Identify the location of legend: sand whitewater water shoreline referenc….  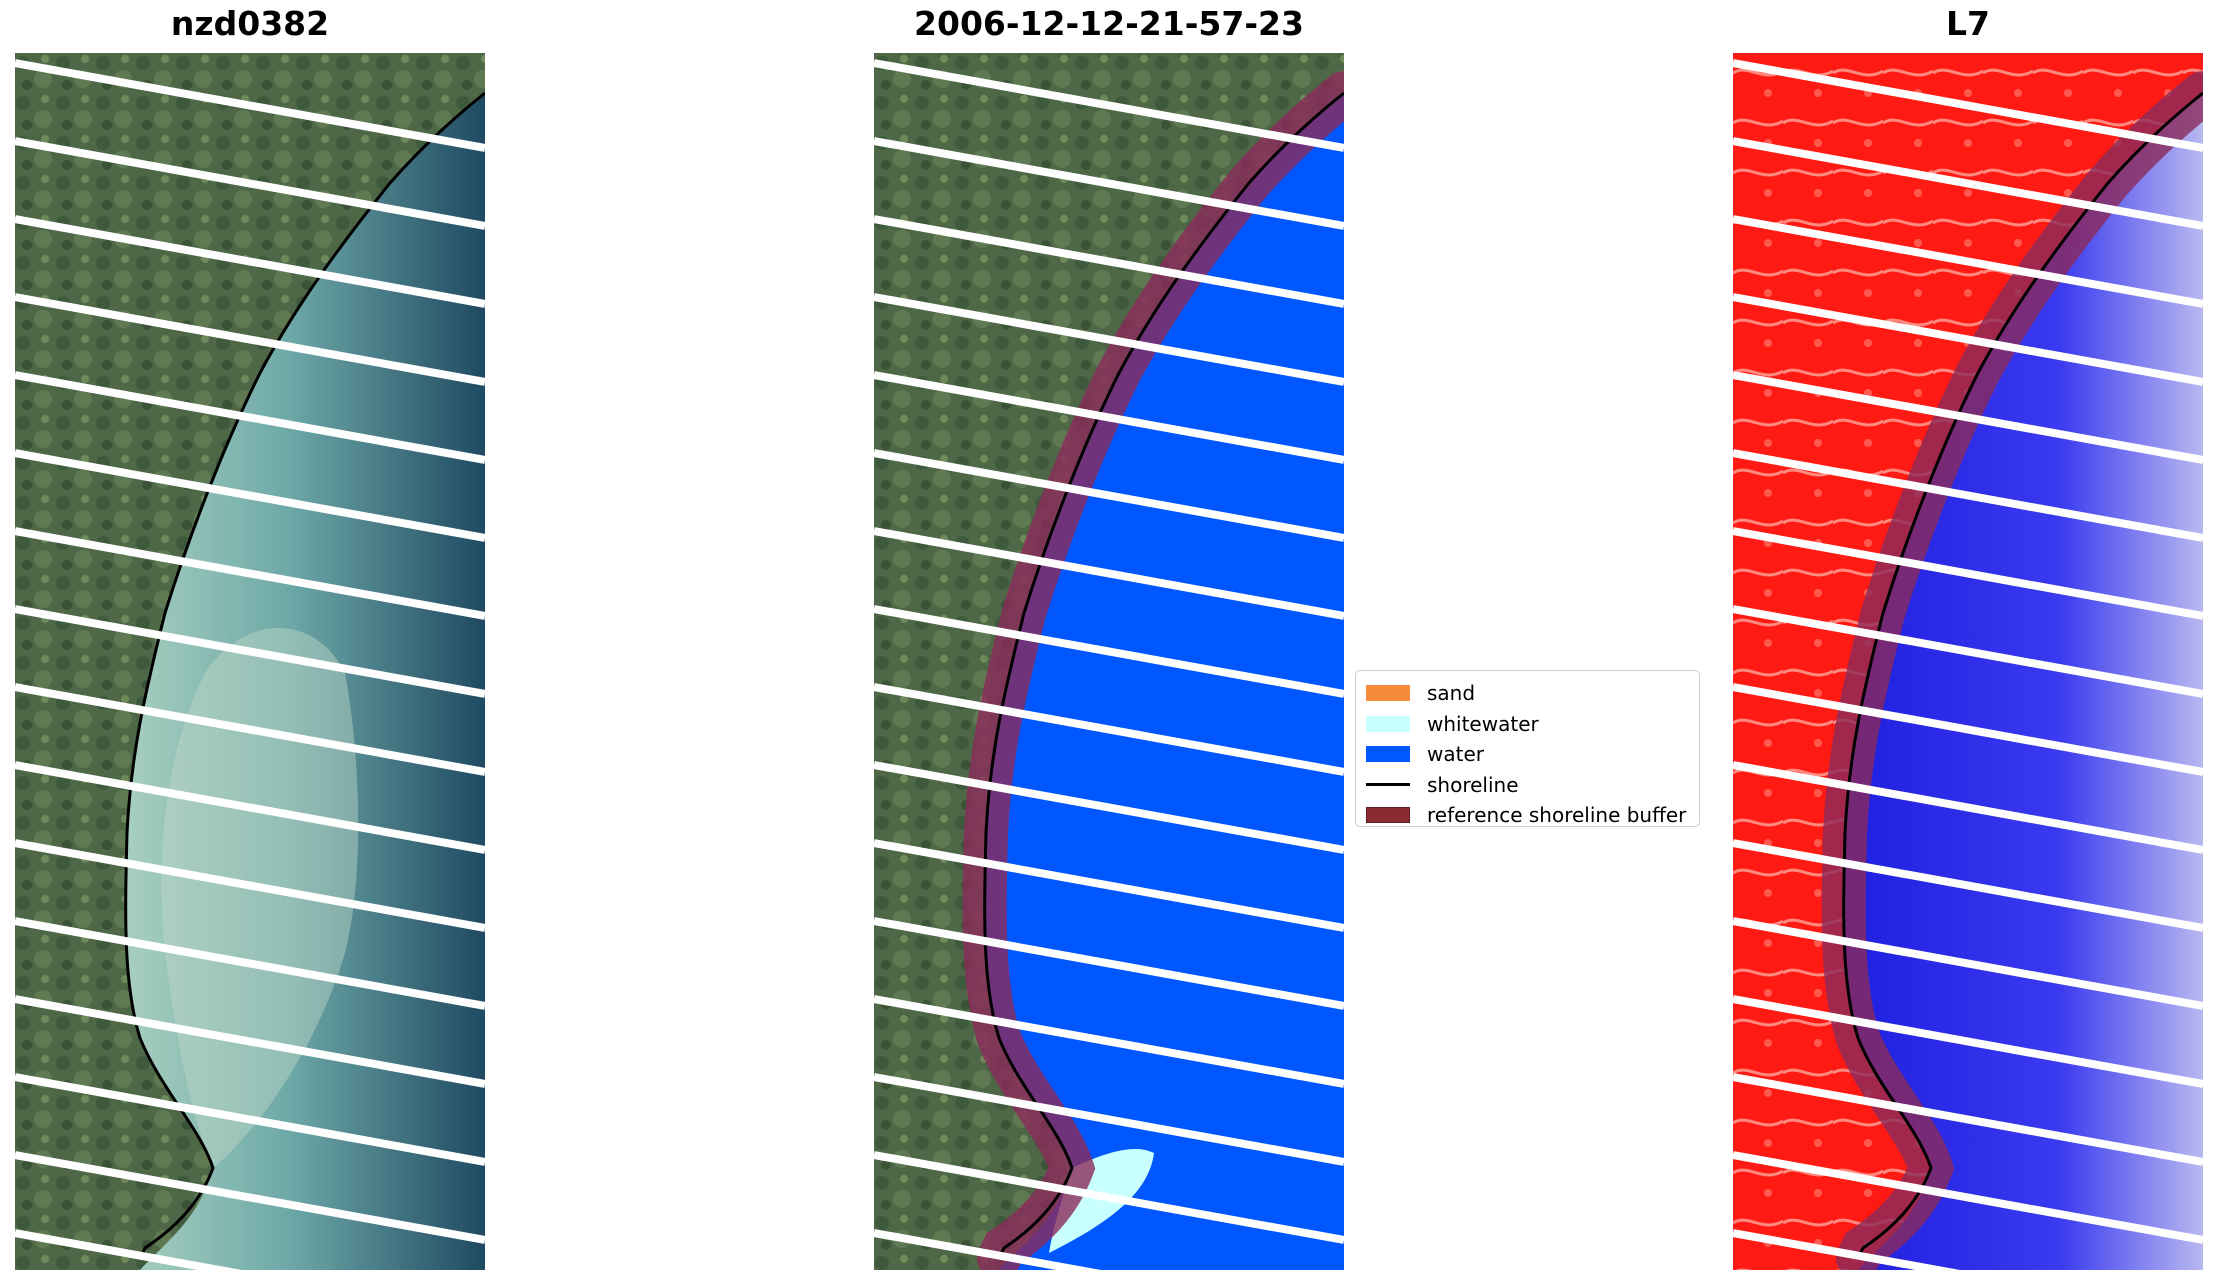
(1527, 748).